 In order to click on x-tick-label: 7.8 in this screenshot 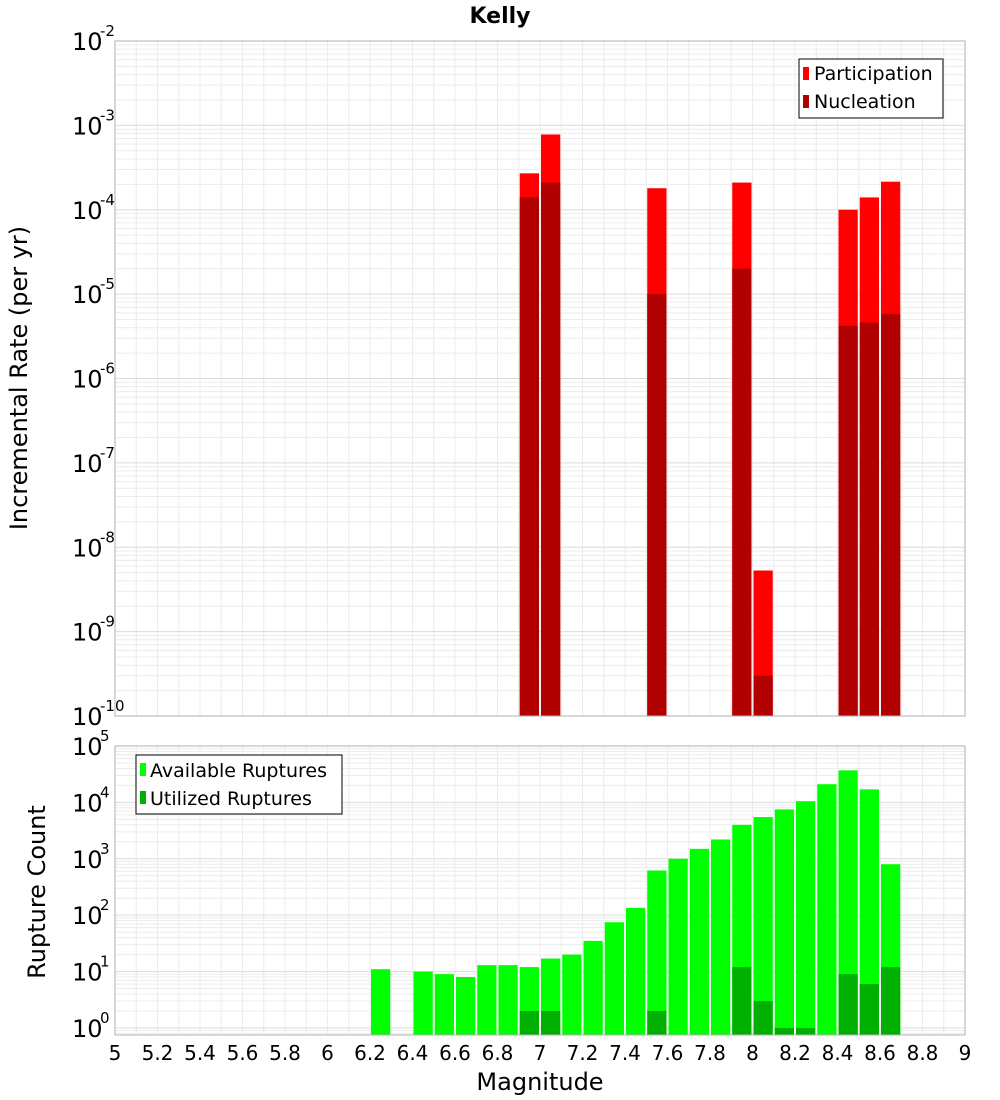, I will do `click(710, 1053)`.